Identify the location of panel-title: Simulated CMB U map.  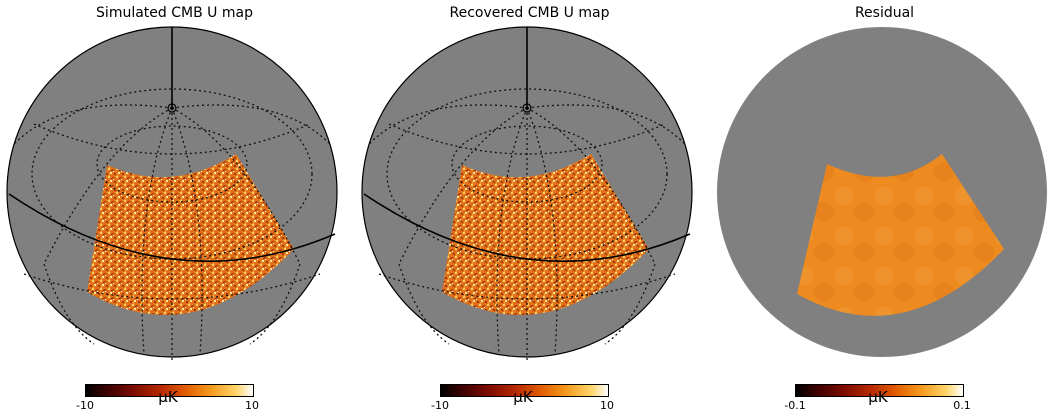
(174, 13).